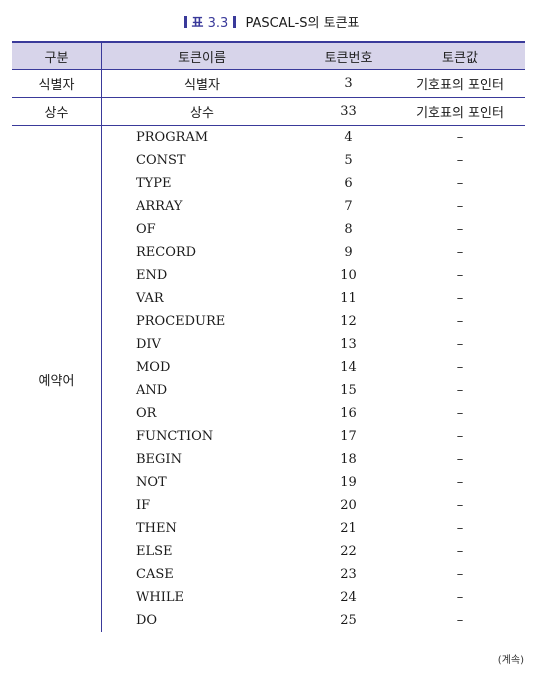 Image resolution: width=538 pixels, height=674 pixels. I want to click on table-row: OF 8 –, so click(268, 229).